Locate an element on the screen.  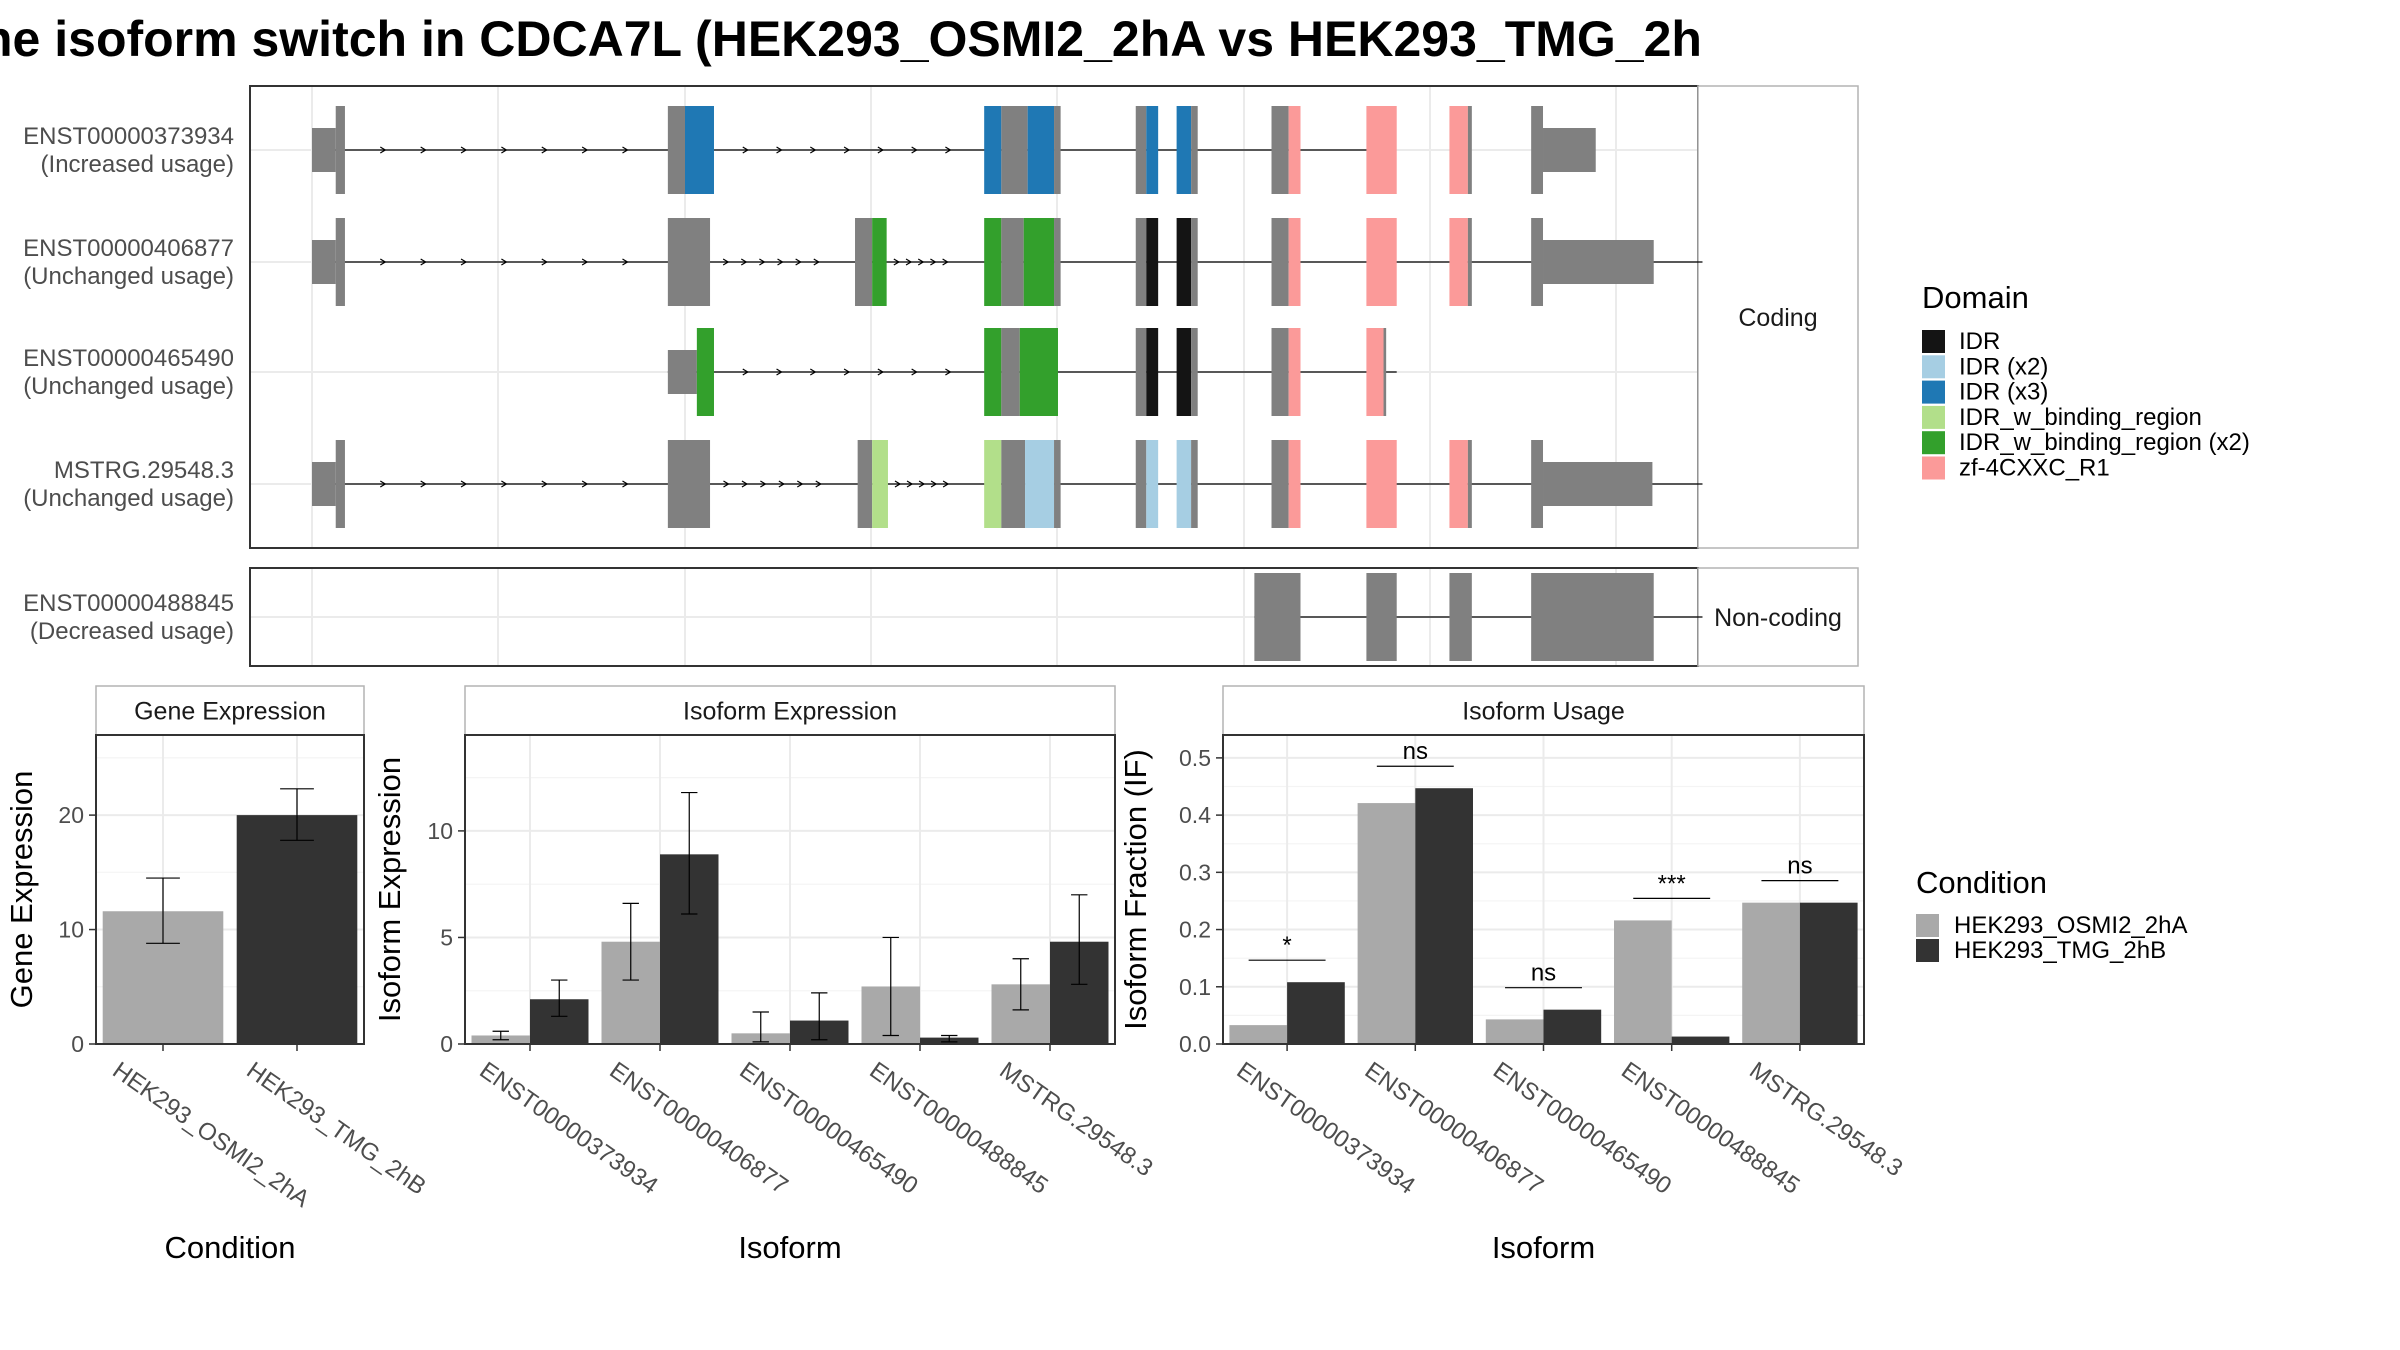
isoform-id-label: ENST00000373934 is located at coordinates (128, 136).